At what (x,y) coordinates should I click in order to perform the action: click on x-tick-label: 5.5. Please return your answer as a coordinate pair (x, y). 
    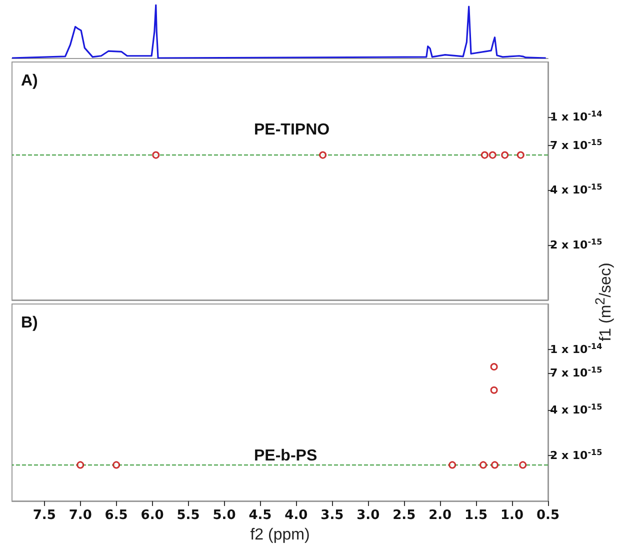
    Looking at the image, I should click on (188, 515).